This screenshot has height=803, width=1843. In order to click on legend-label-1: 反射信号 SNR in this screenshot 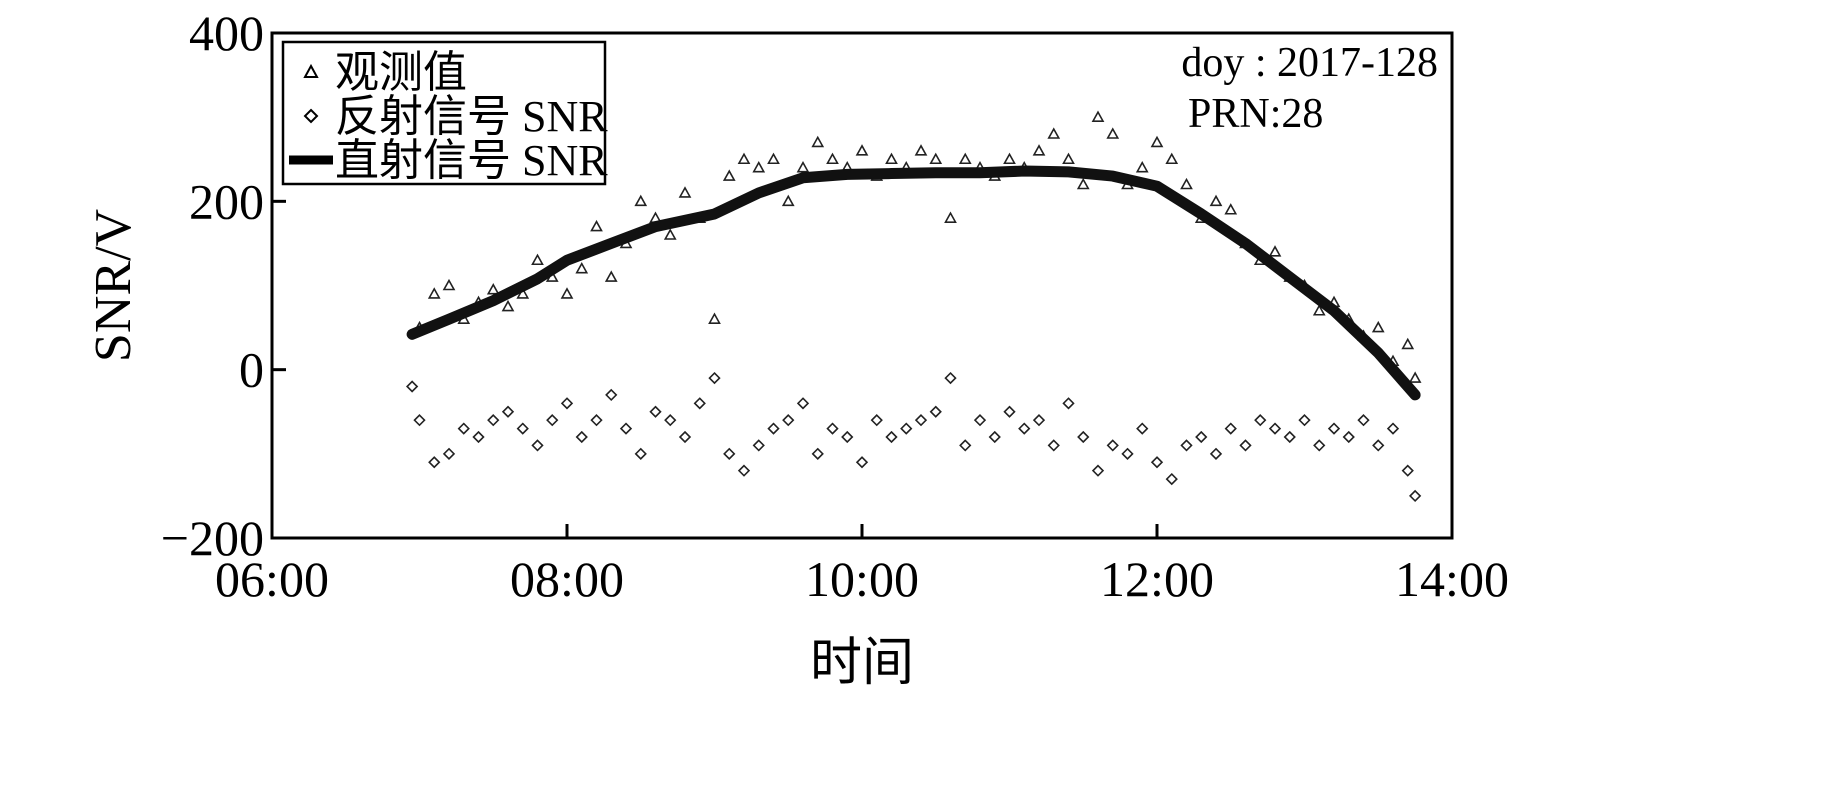, I will do `click(471, 116)`.